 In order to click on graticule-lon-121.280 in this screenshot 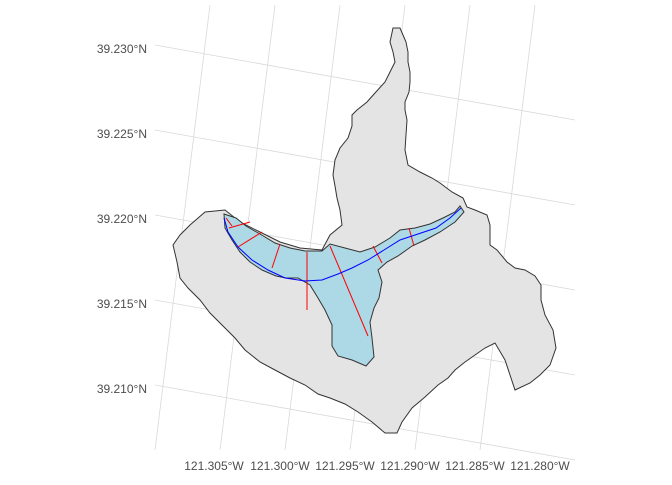, I will do `click(507, 227)`.